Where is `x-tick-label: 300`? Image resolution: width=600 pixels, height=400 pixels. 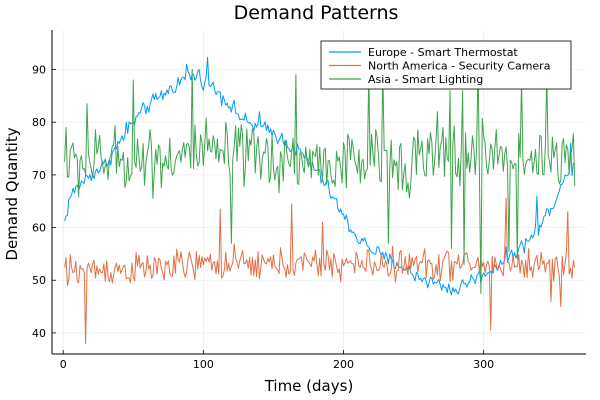
x-tick-label: 300 is located at coordinates (483, 364).